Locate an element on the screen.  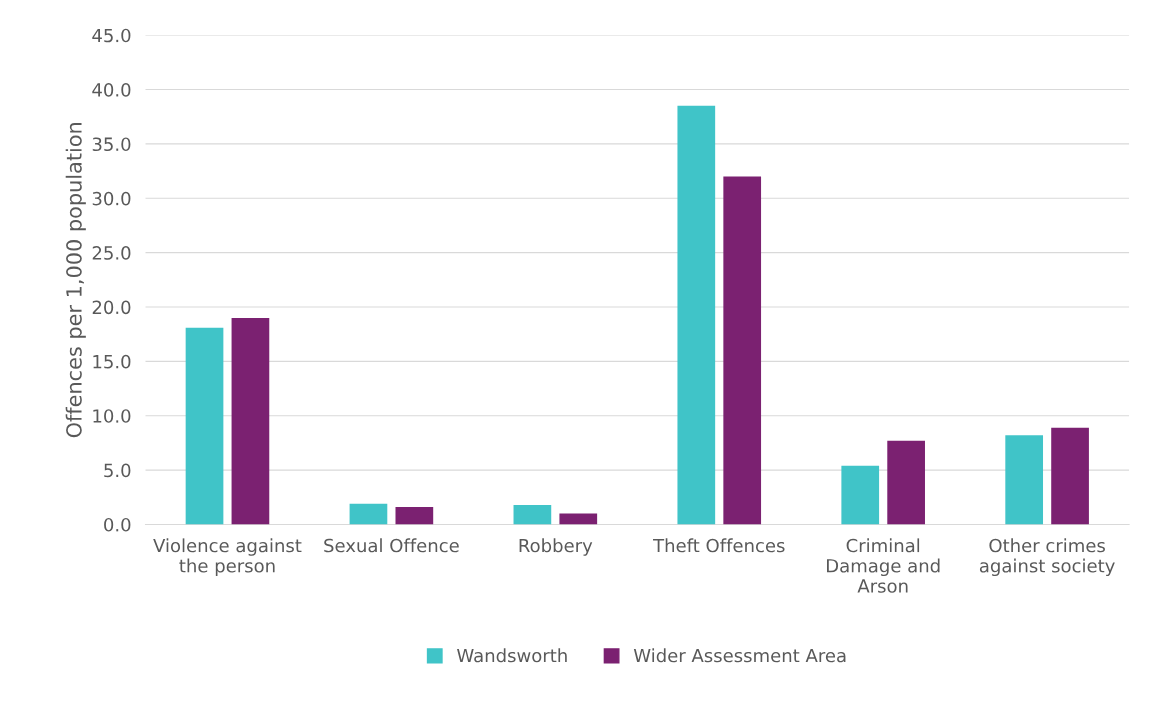
y-tick-label: 35.0 is located at coordinates (111, 144).